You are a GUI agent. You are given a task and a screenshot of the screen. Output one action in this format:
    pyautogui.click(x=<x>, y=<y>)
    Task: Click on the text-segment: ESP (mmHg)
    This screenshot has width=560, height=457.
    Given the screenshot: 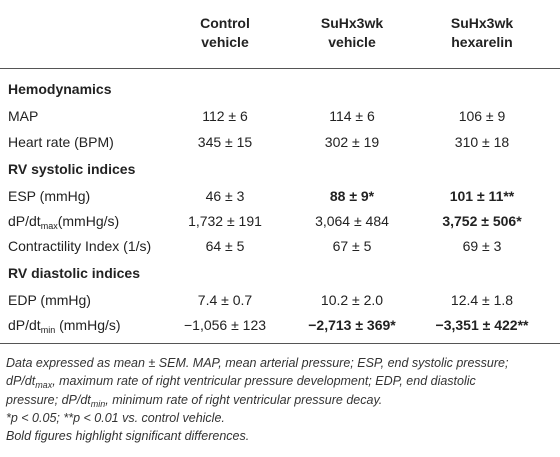 What is the action you would take?
    pyautogui.click(x=49, y=196)
    